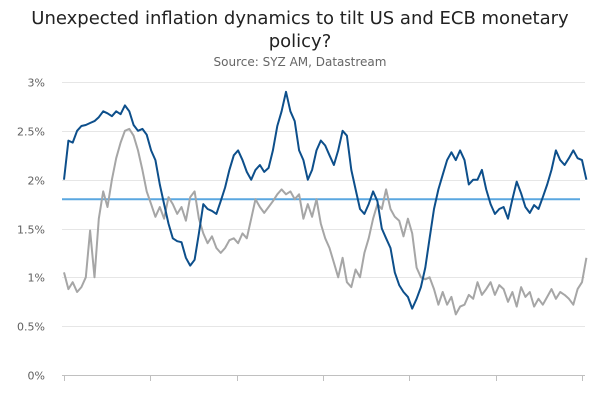  I want to click on y-tick-label: 0%, so click(36, 376).